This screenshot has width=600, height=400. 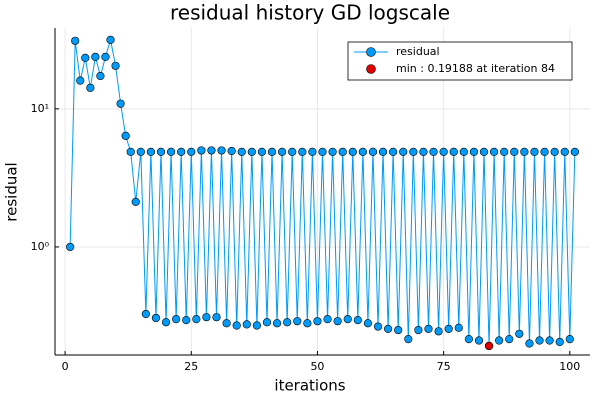 I want to click on legend-marker, so click(x=371, y=52).